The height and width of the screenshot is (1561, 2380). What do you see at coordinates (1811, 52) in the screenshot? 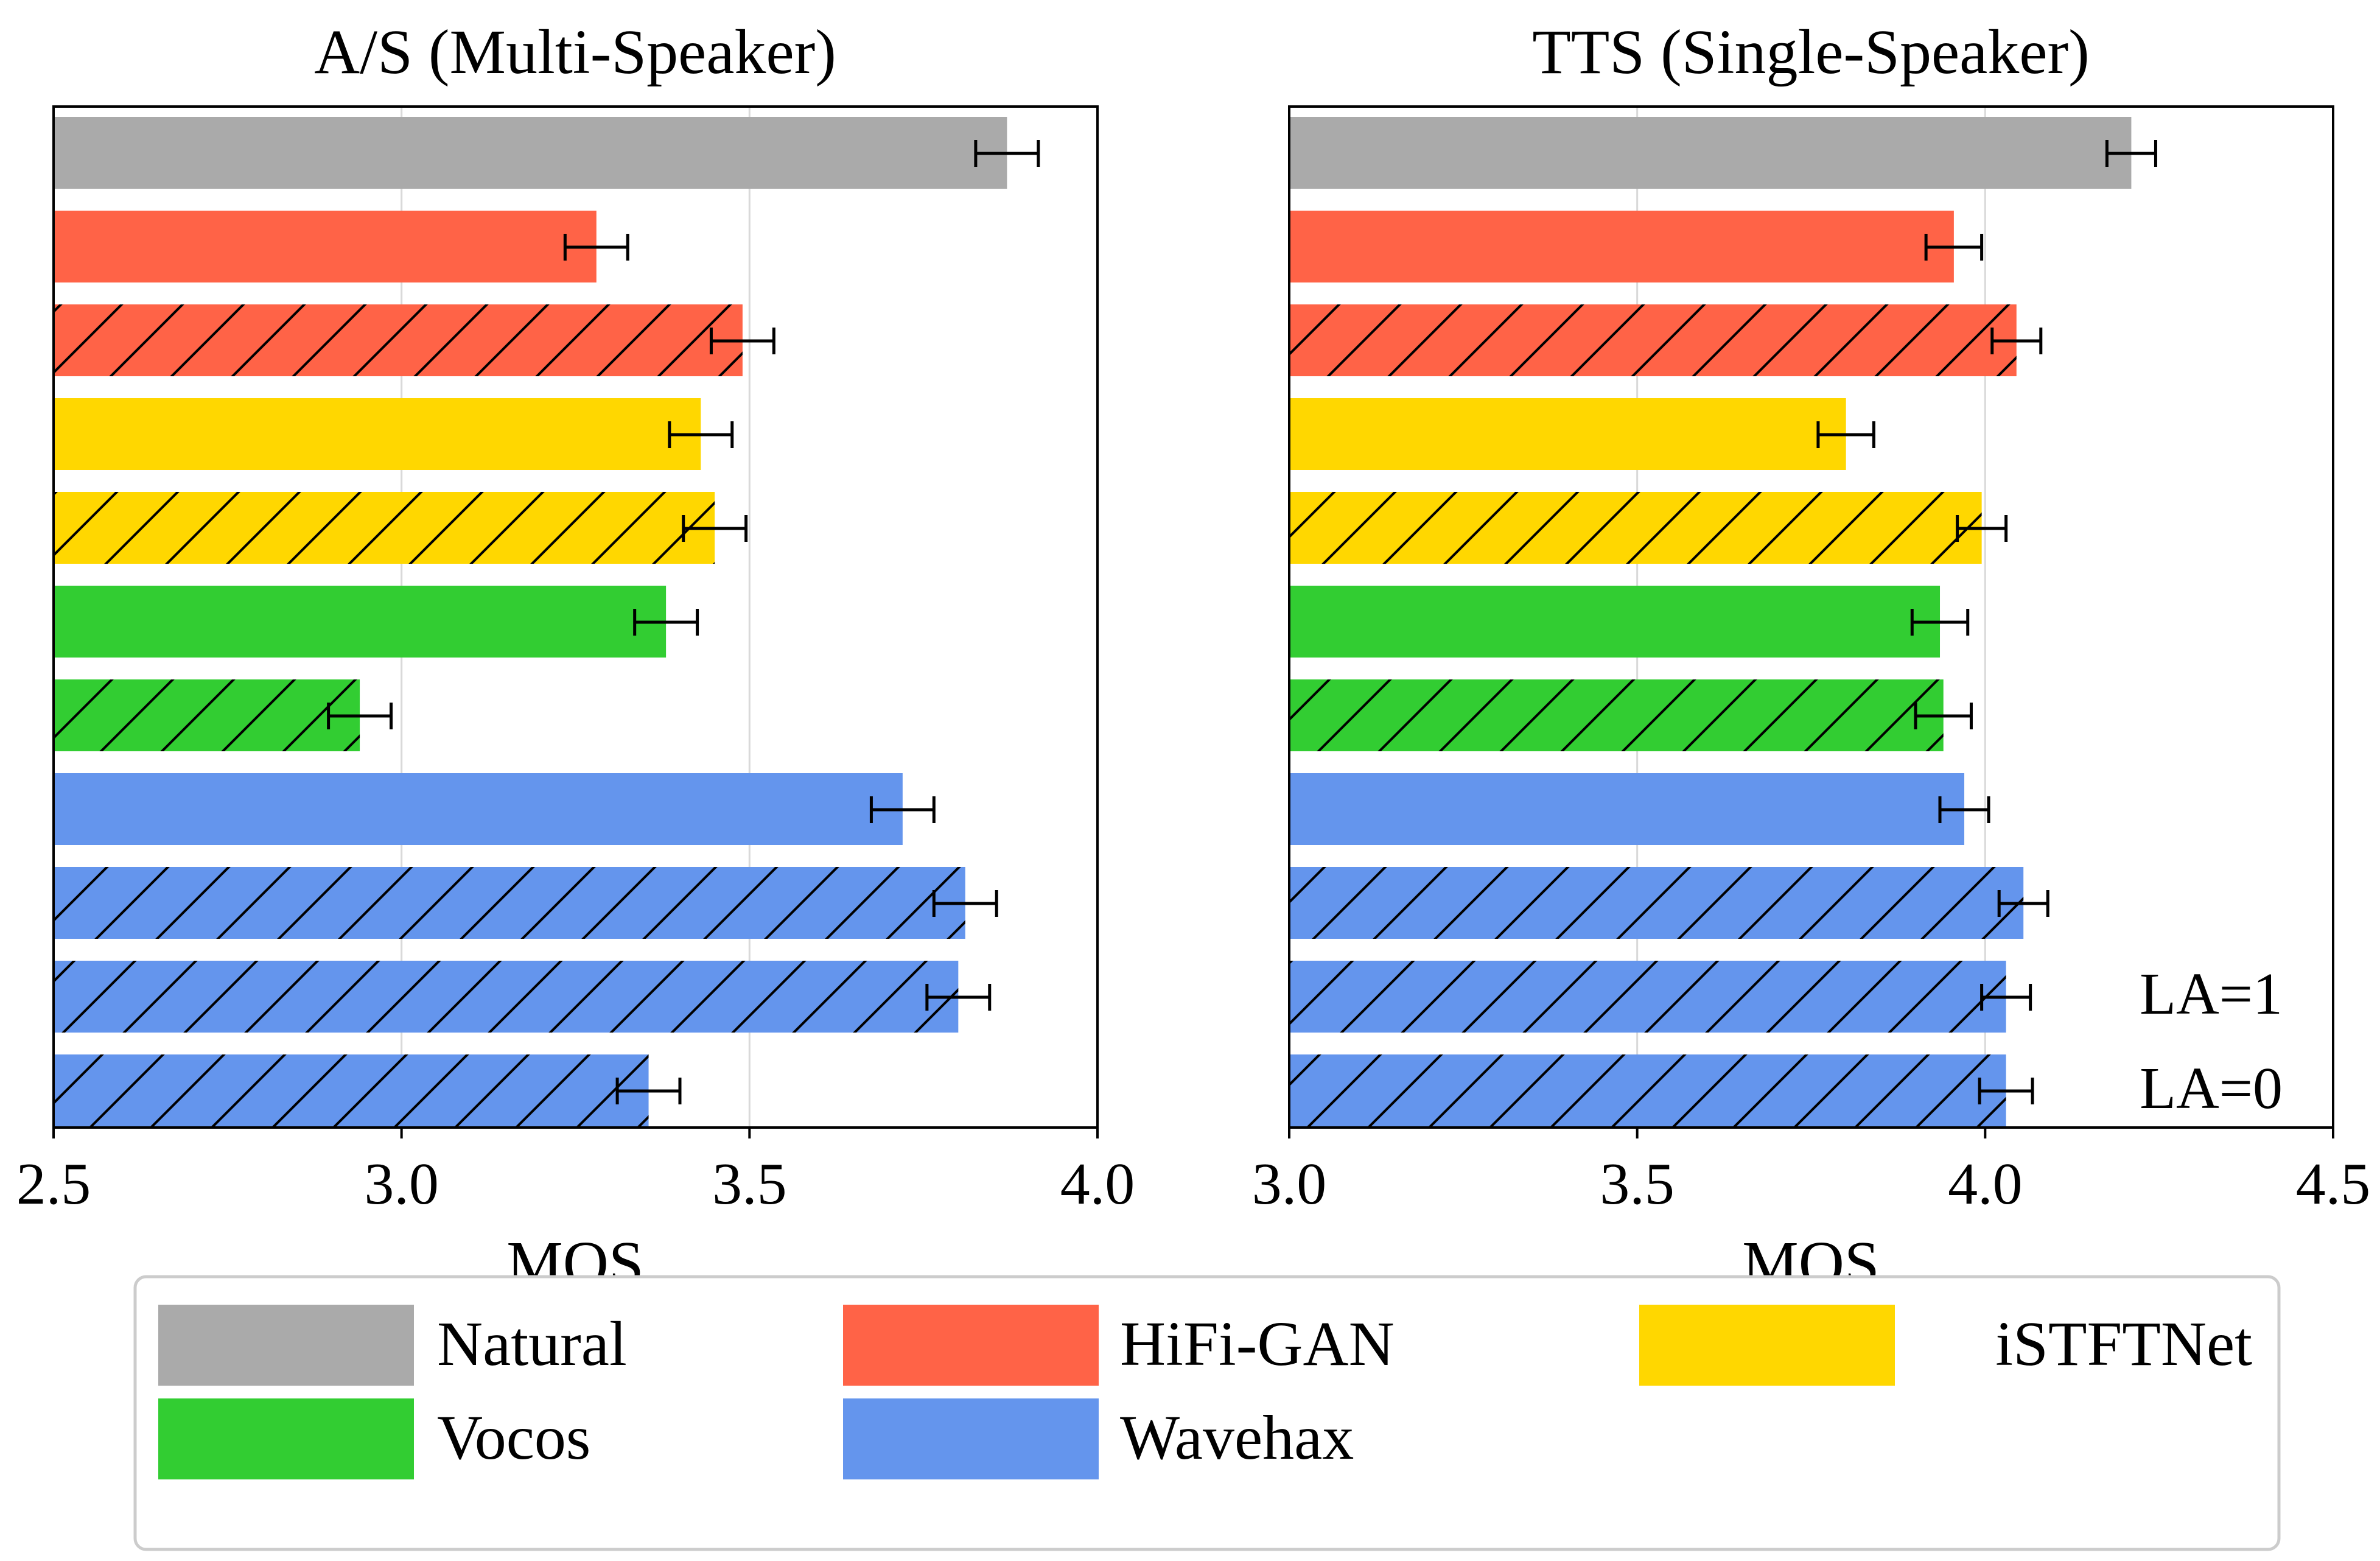
I see `chart-title: TTS (Single-Speaker)` at bounding box center [1811, 52].